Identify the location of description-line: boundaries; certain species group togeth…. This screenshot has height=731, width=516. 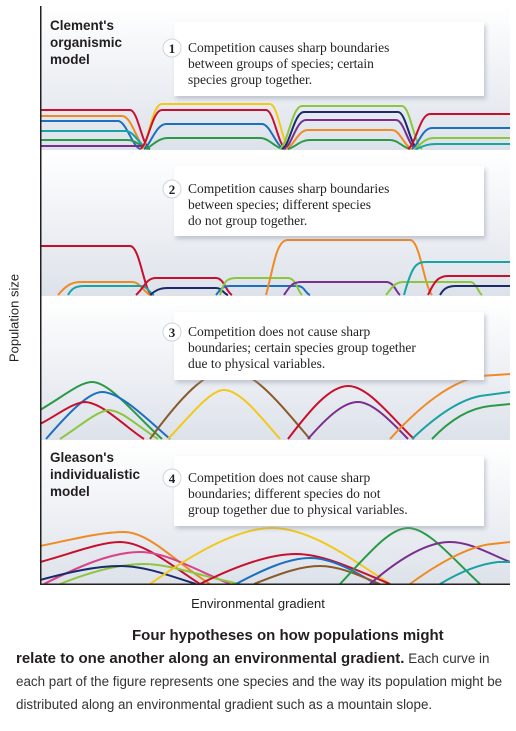
(302, 347).